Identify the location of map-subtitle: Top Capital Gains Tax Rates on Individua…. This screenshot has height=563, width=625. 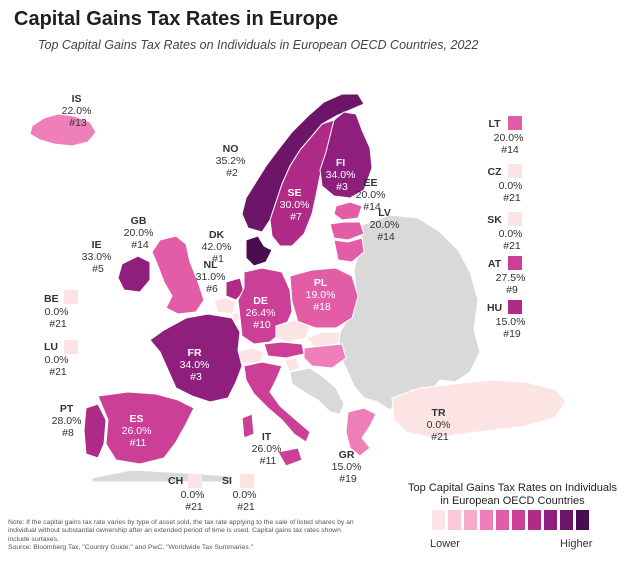
(258, 45).